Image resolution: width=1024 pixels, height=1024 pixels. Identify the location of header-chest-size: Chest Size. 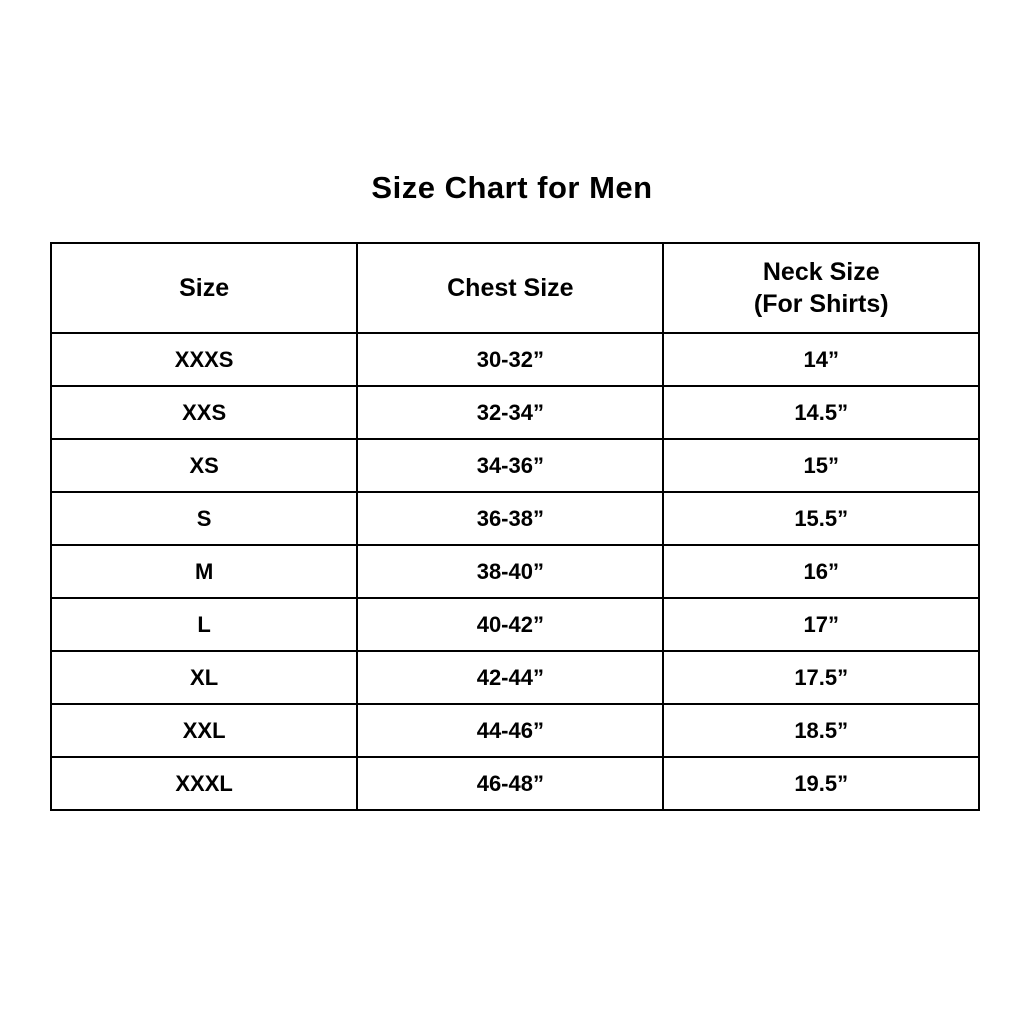
(510, 288).